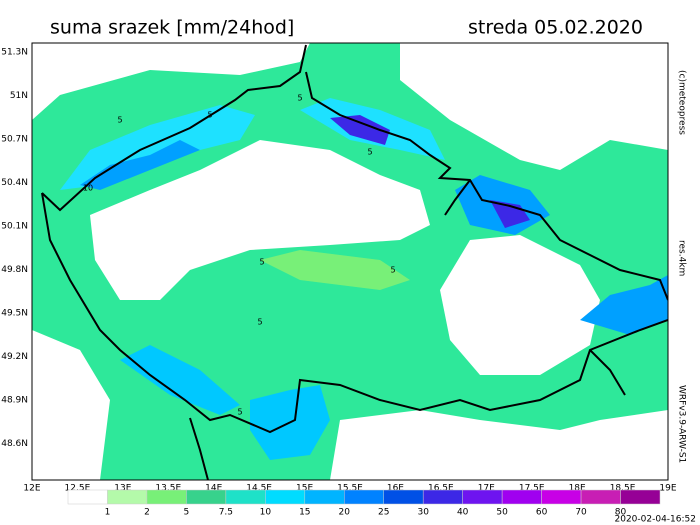 The image size is (700, 525). Describe the element at coordinates (168, 489) in the screenshot. I see `lon-label: 13.5E` at that location.